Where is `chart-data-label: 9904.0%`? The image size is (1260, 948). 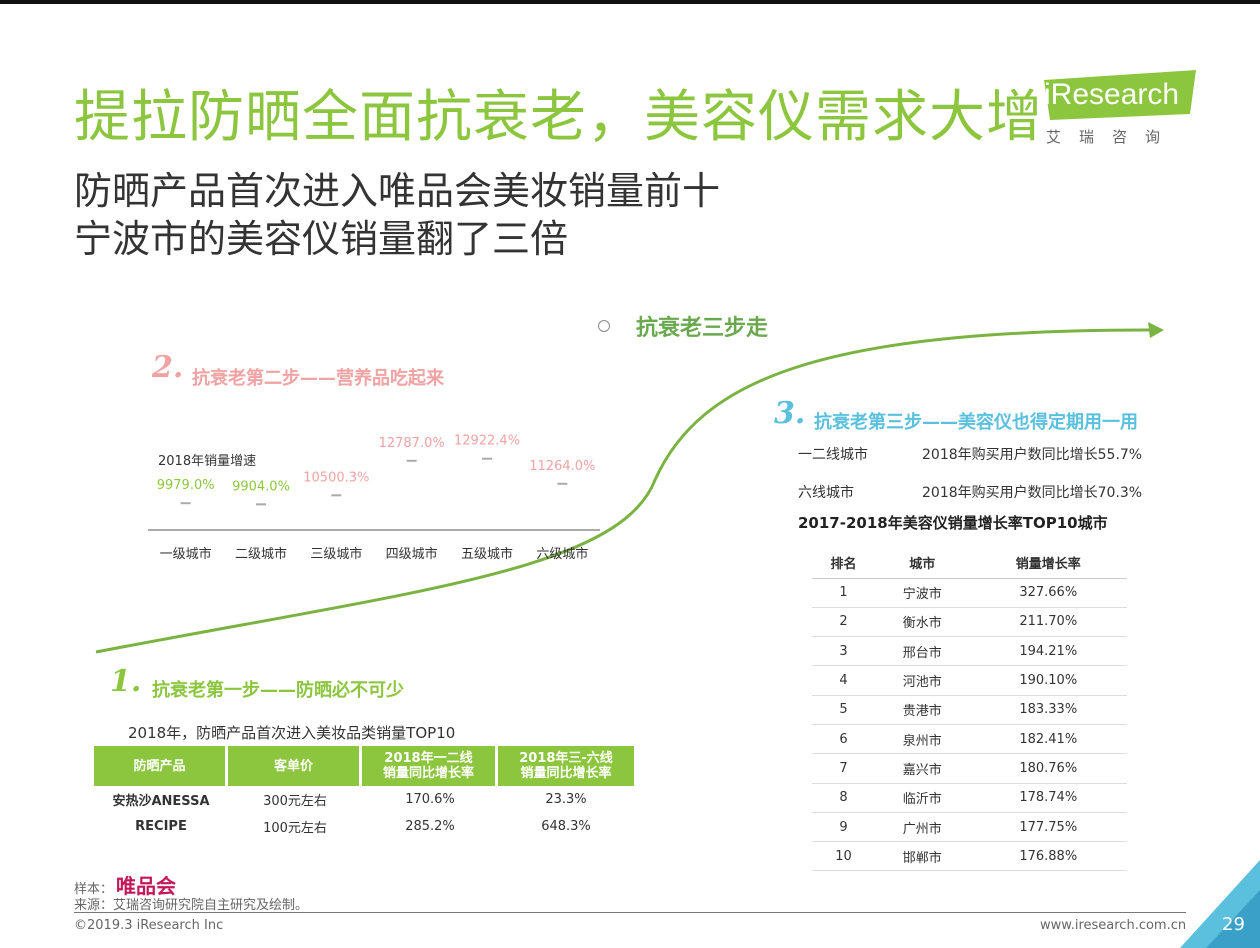
chart-data-label: 9904.0% is located at coordinates (261, 486).